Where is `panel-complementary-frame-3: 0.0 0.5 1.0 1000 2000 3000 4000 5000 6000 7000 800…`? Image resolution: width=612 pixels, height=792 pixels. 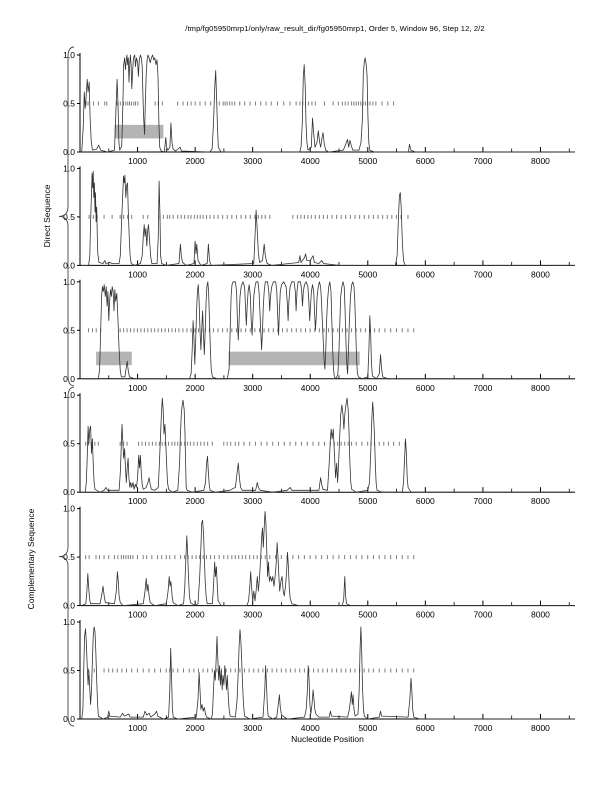
panel-complementary-frame-3: 0.0 0.5 1.0 1000 2000 3000 4000 5000 6000 7000 800… is located at coordinates (319, 675).